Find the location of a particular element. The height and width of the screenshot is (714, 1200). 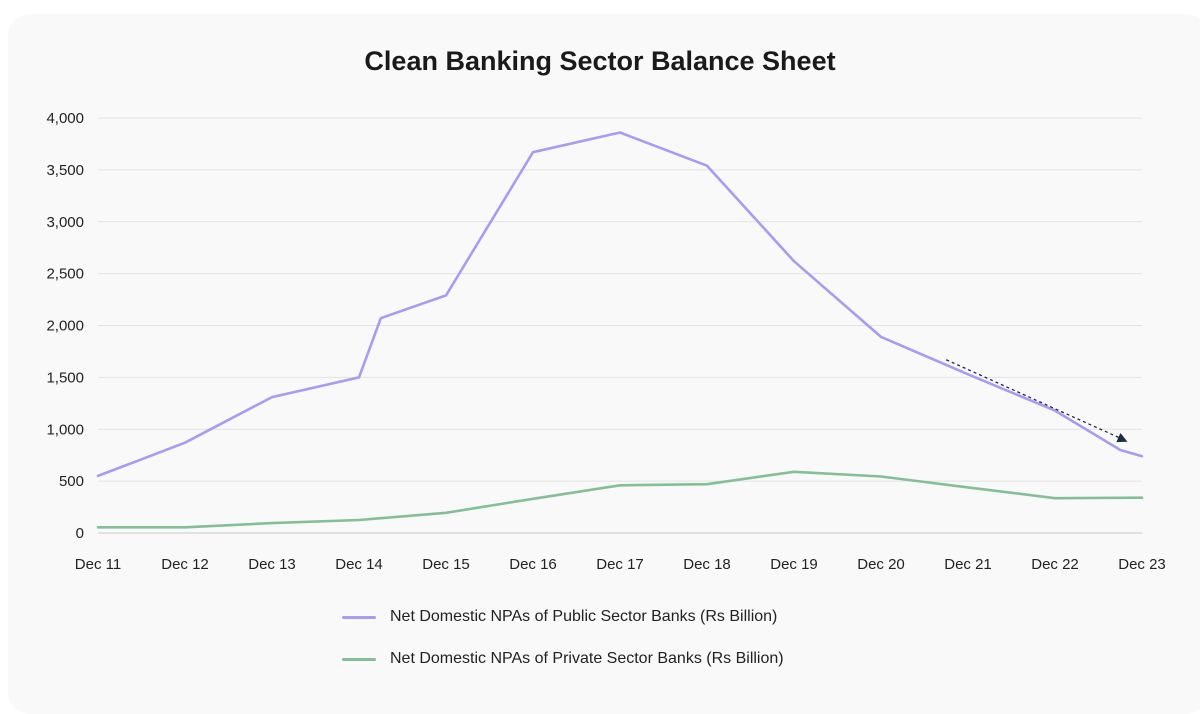

y-tick-label: 1,500 is located at coordinates (65, 377).